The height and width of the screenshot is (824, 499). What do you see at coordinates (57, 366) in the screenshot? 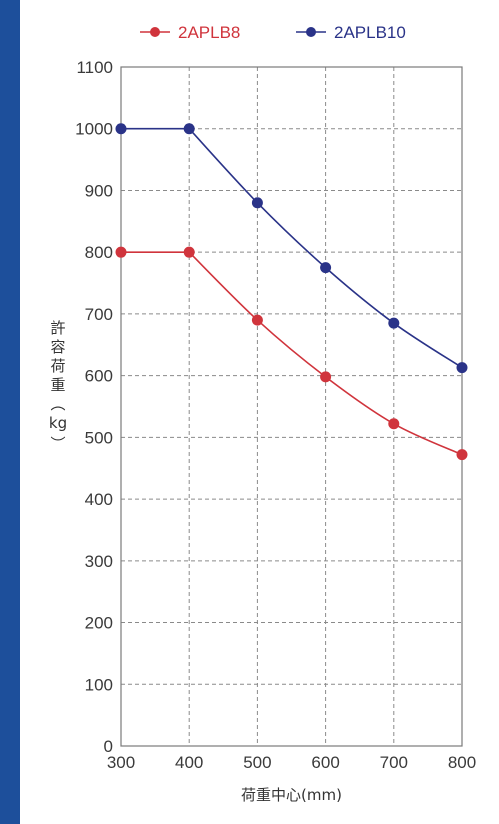
I see `y-axis-title-char-2: 荷` at bounding box center [57, 366].